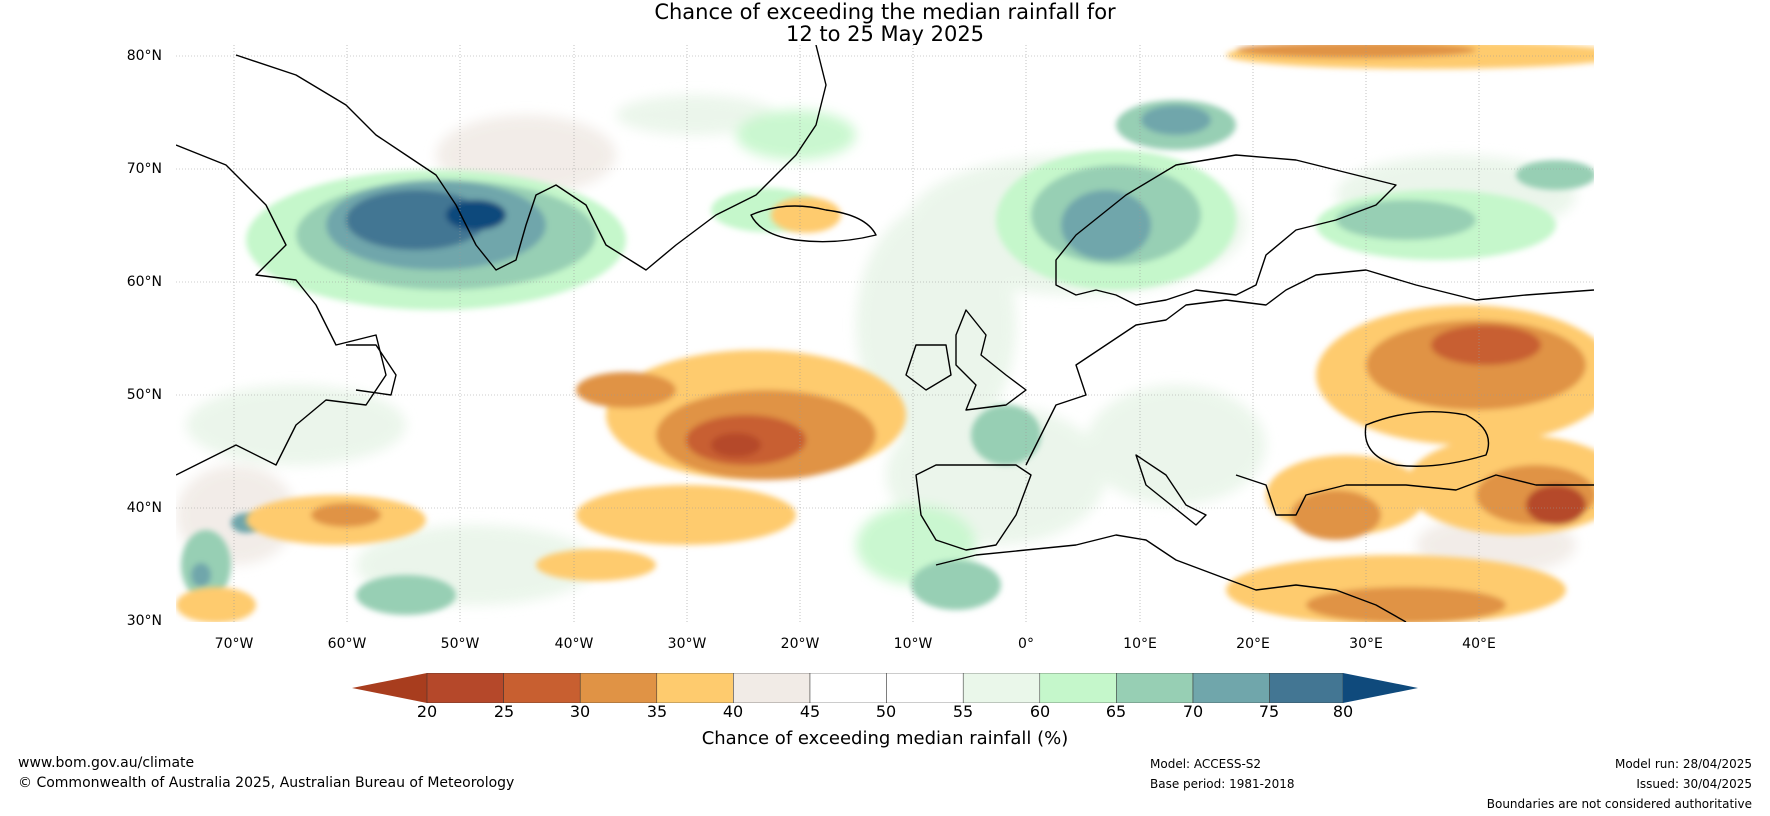 This screenshot has width=1770, height=816. Describe the element at coordinates (281, 310) in the screenshot. I see `canada-coast` at that location.